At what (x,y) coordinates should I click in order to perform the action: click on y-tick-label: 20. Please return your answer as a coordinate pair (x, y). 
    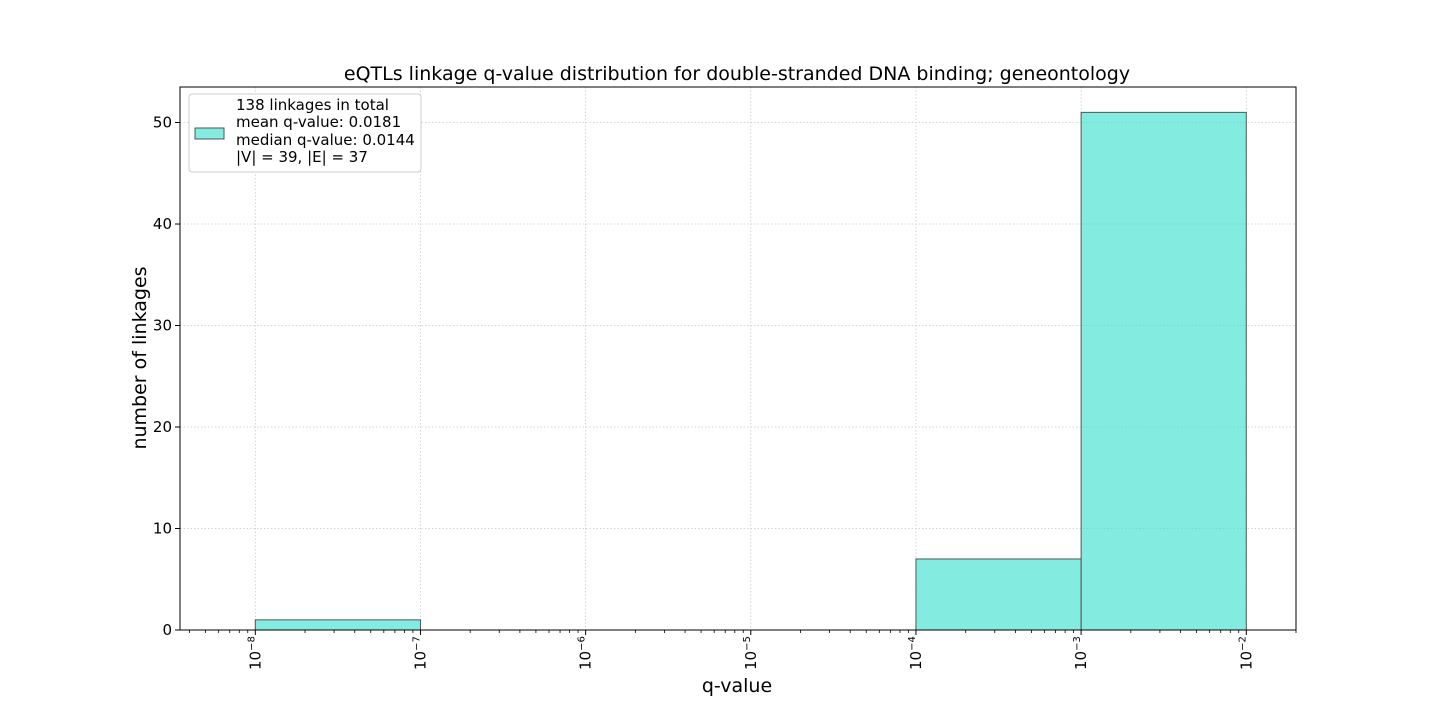
    Looking at the image, I should click on (162, 427).